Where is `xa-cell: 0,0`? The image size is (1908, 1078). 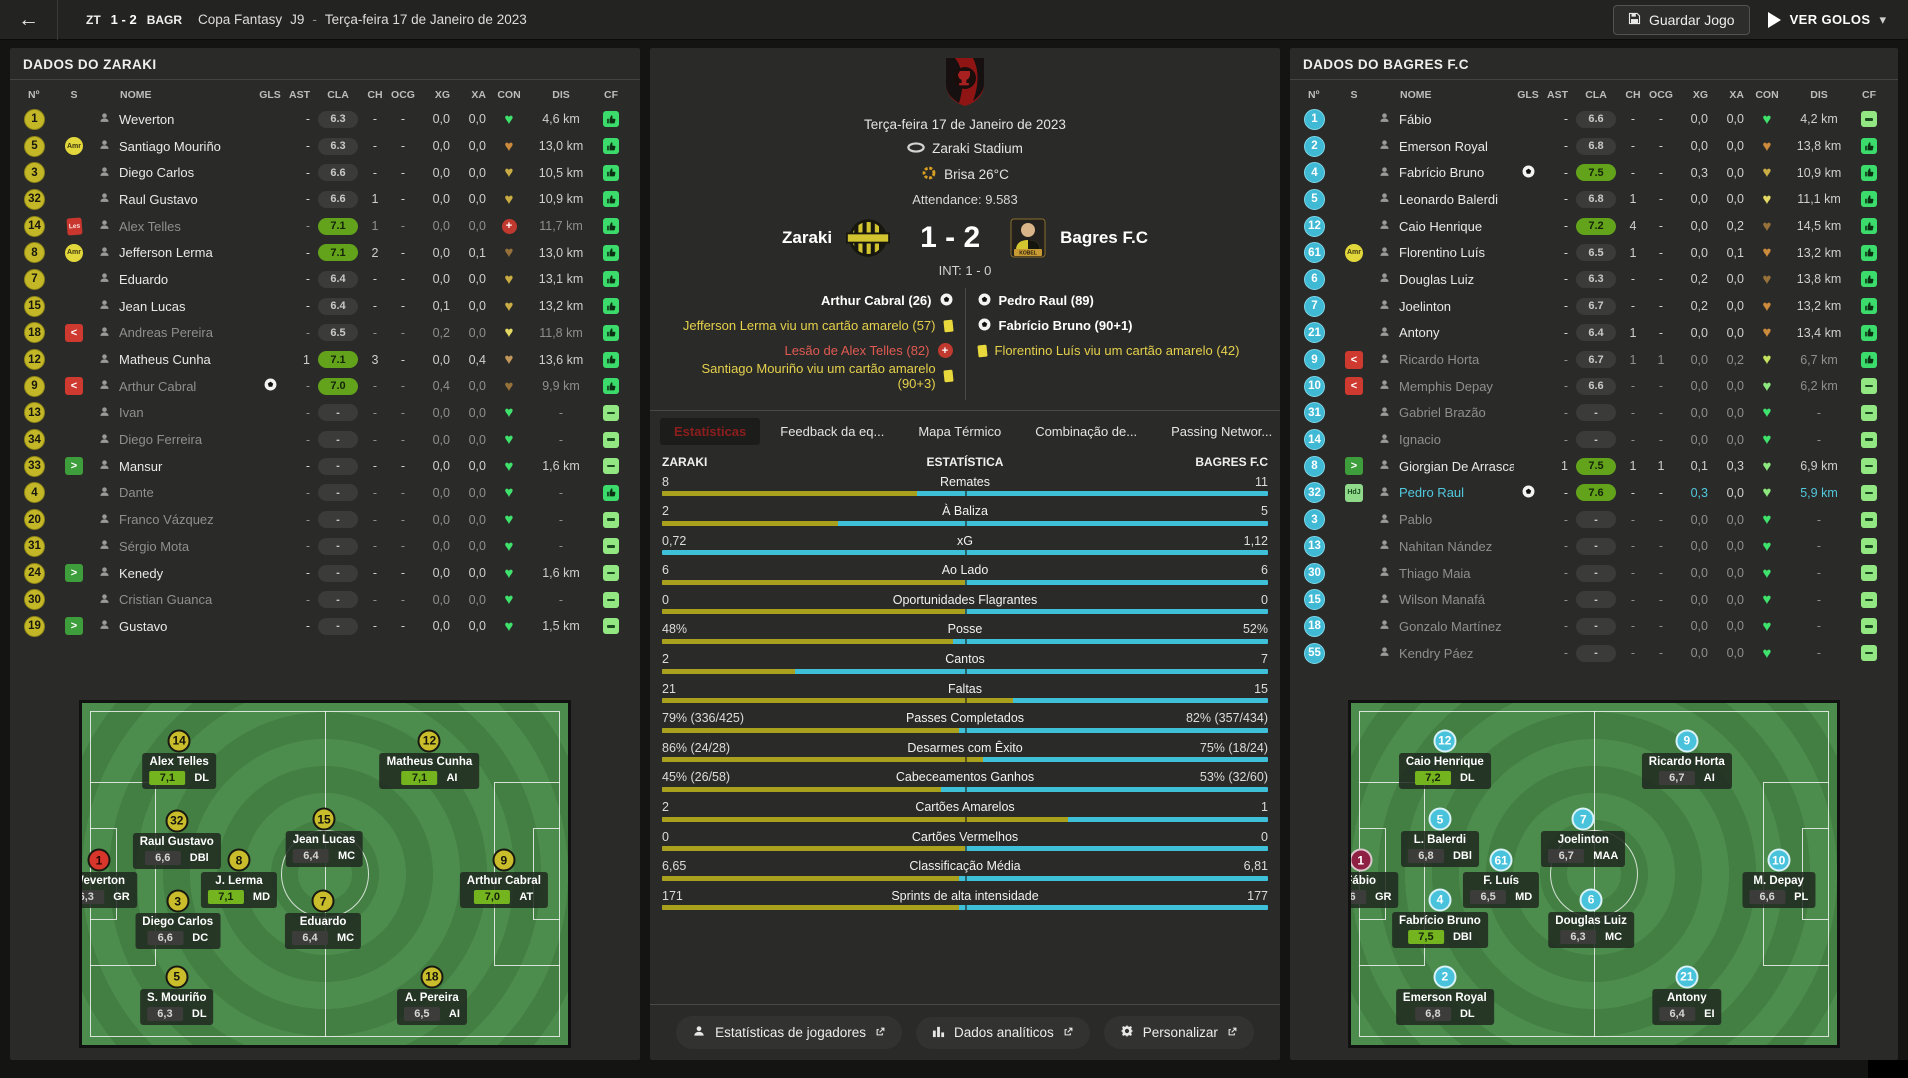 xa-cell: 0,0 is located at coordinates (1735, 439).